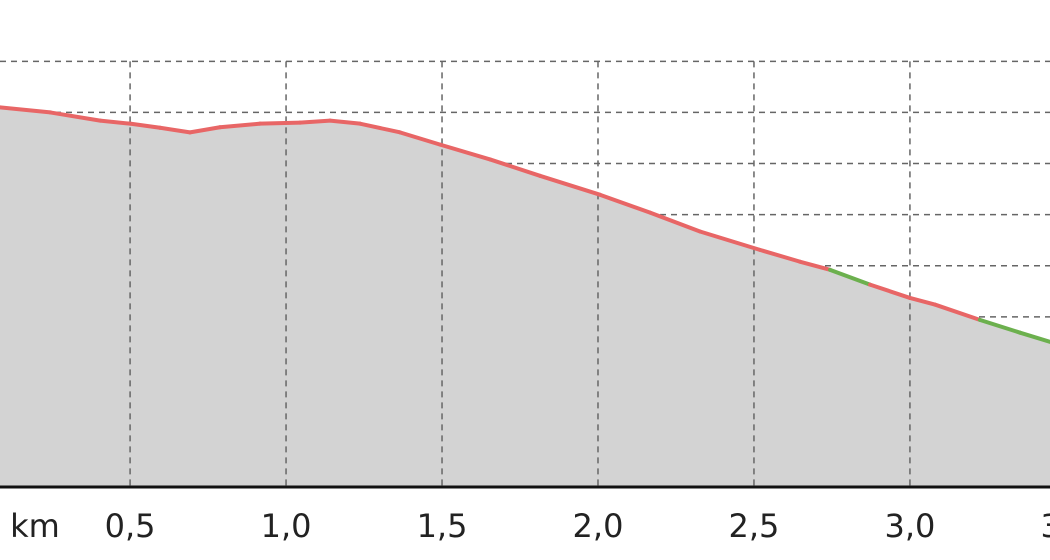 The height and width of the screenshot is (560, 1050). I want to click on x-tick-label: 0,5, so click(130, 526).